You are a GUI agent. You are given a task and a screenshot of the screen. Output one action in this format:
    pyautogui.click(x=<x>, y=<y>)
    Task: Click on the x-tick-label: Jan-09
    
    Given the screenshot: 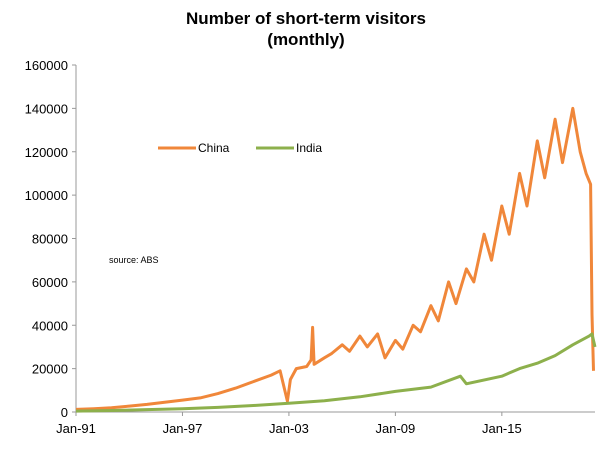 What is the action you would take?
    pyautogui.click(x=396, y=428)
    